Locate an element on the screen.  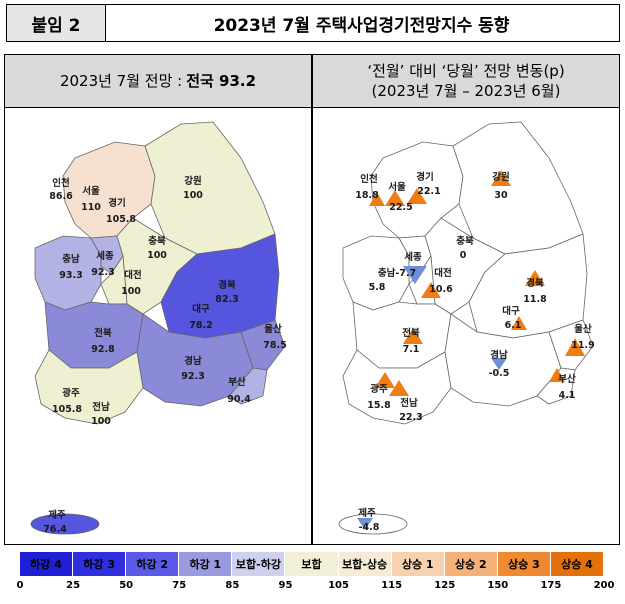
rlabel-gangwon-name: 강원 is located at coordinates (500, 177).